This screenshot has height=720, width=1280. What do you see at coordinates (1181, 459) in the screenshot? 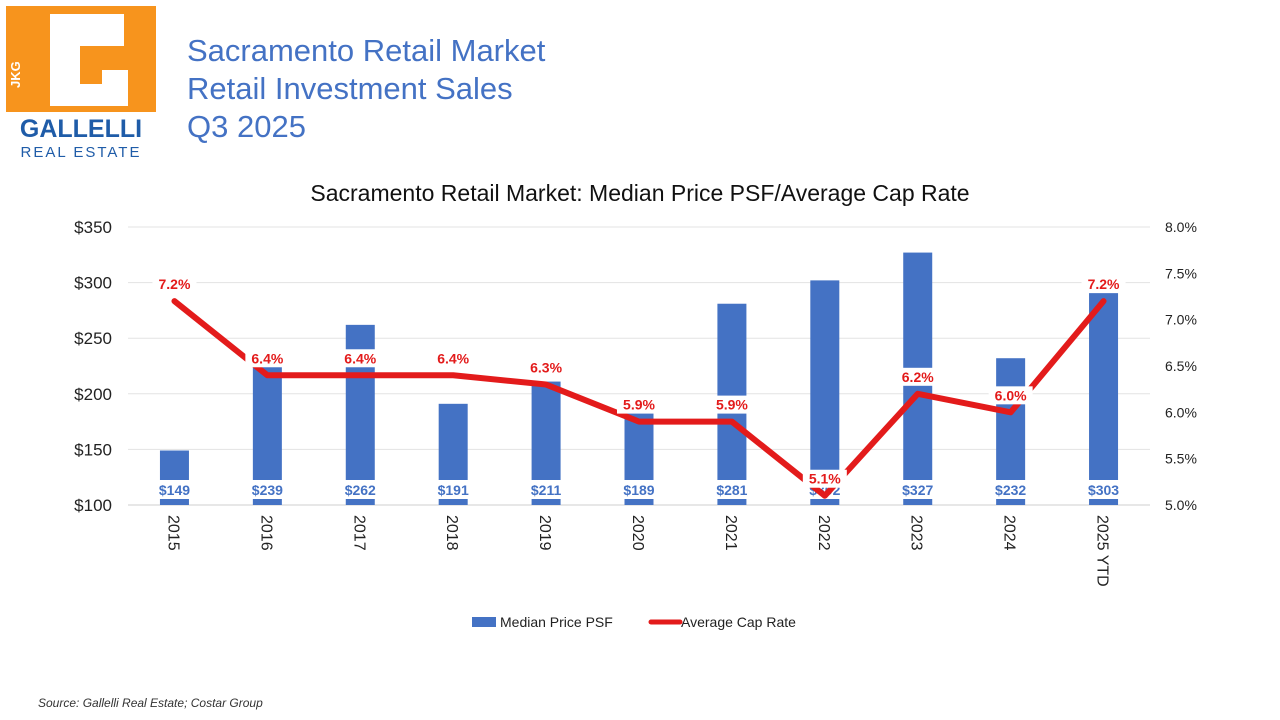
I see `right-axis-tick-label: 5.5%` at bounding box center [1181, 459].